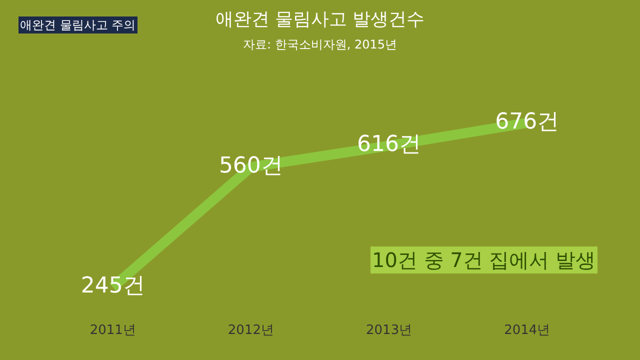 The height and width of the screenshot is (360, 640). What do you see at coordinates (389, 145) in the screenshot?
I see `data-label: 616건` at bounding box center [389, 145].